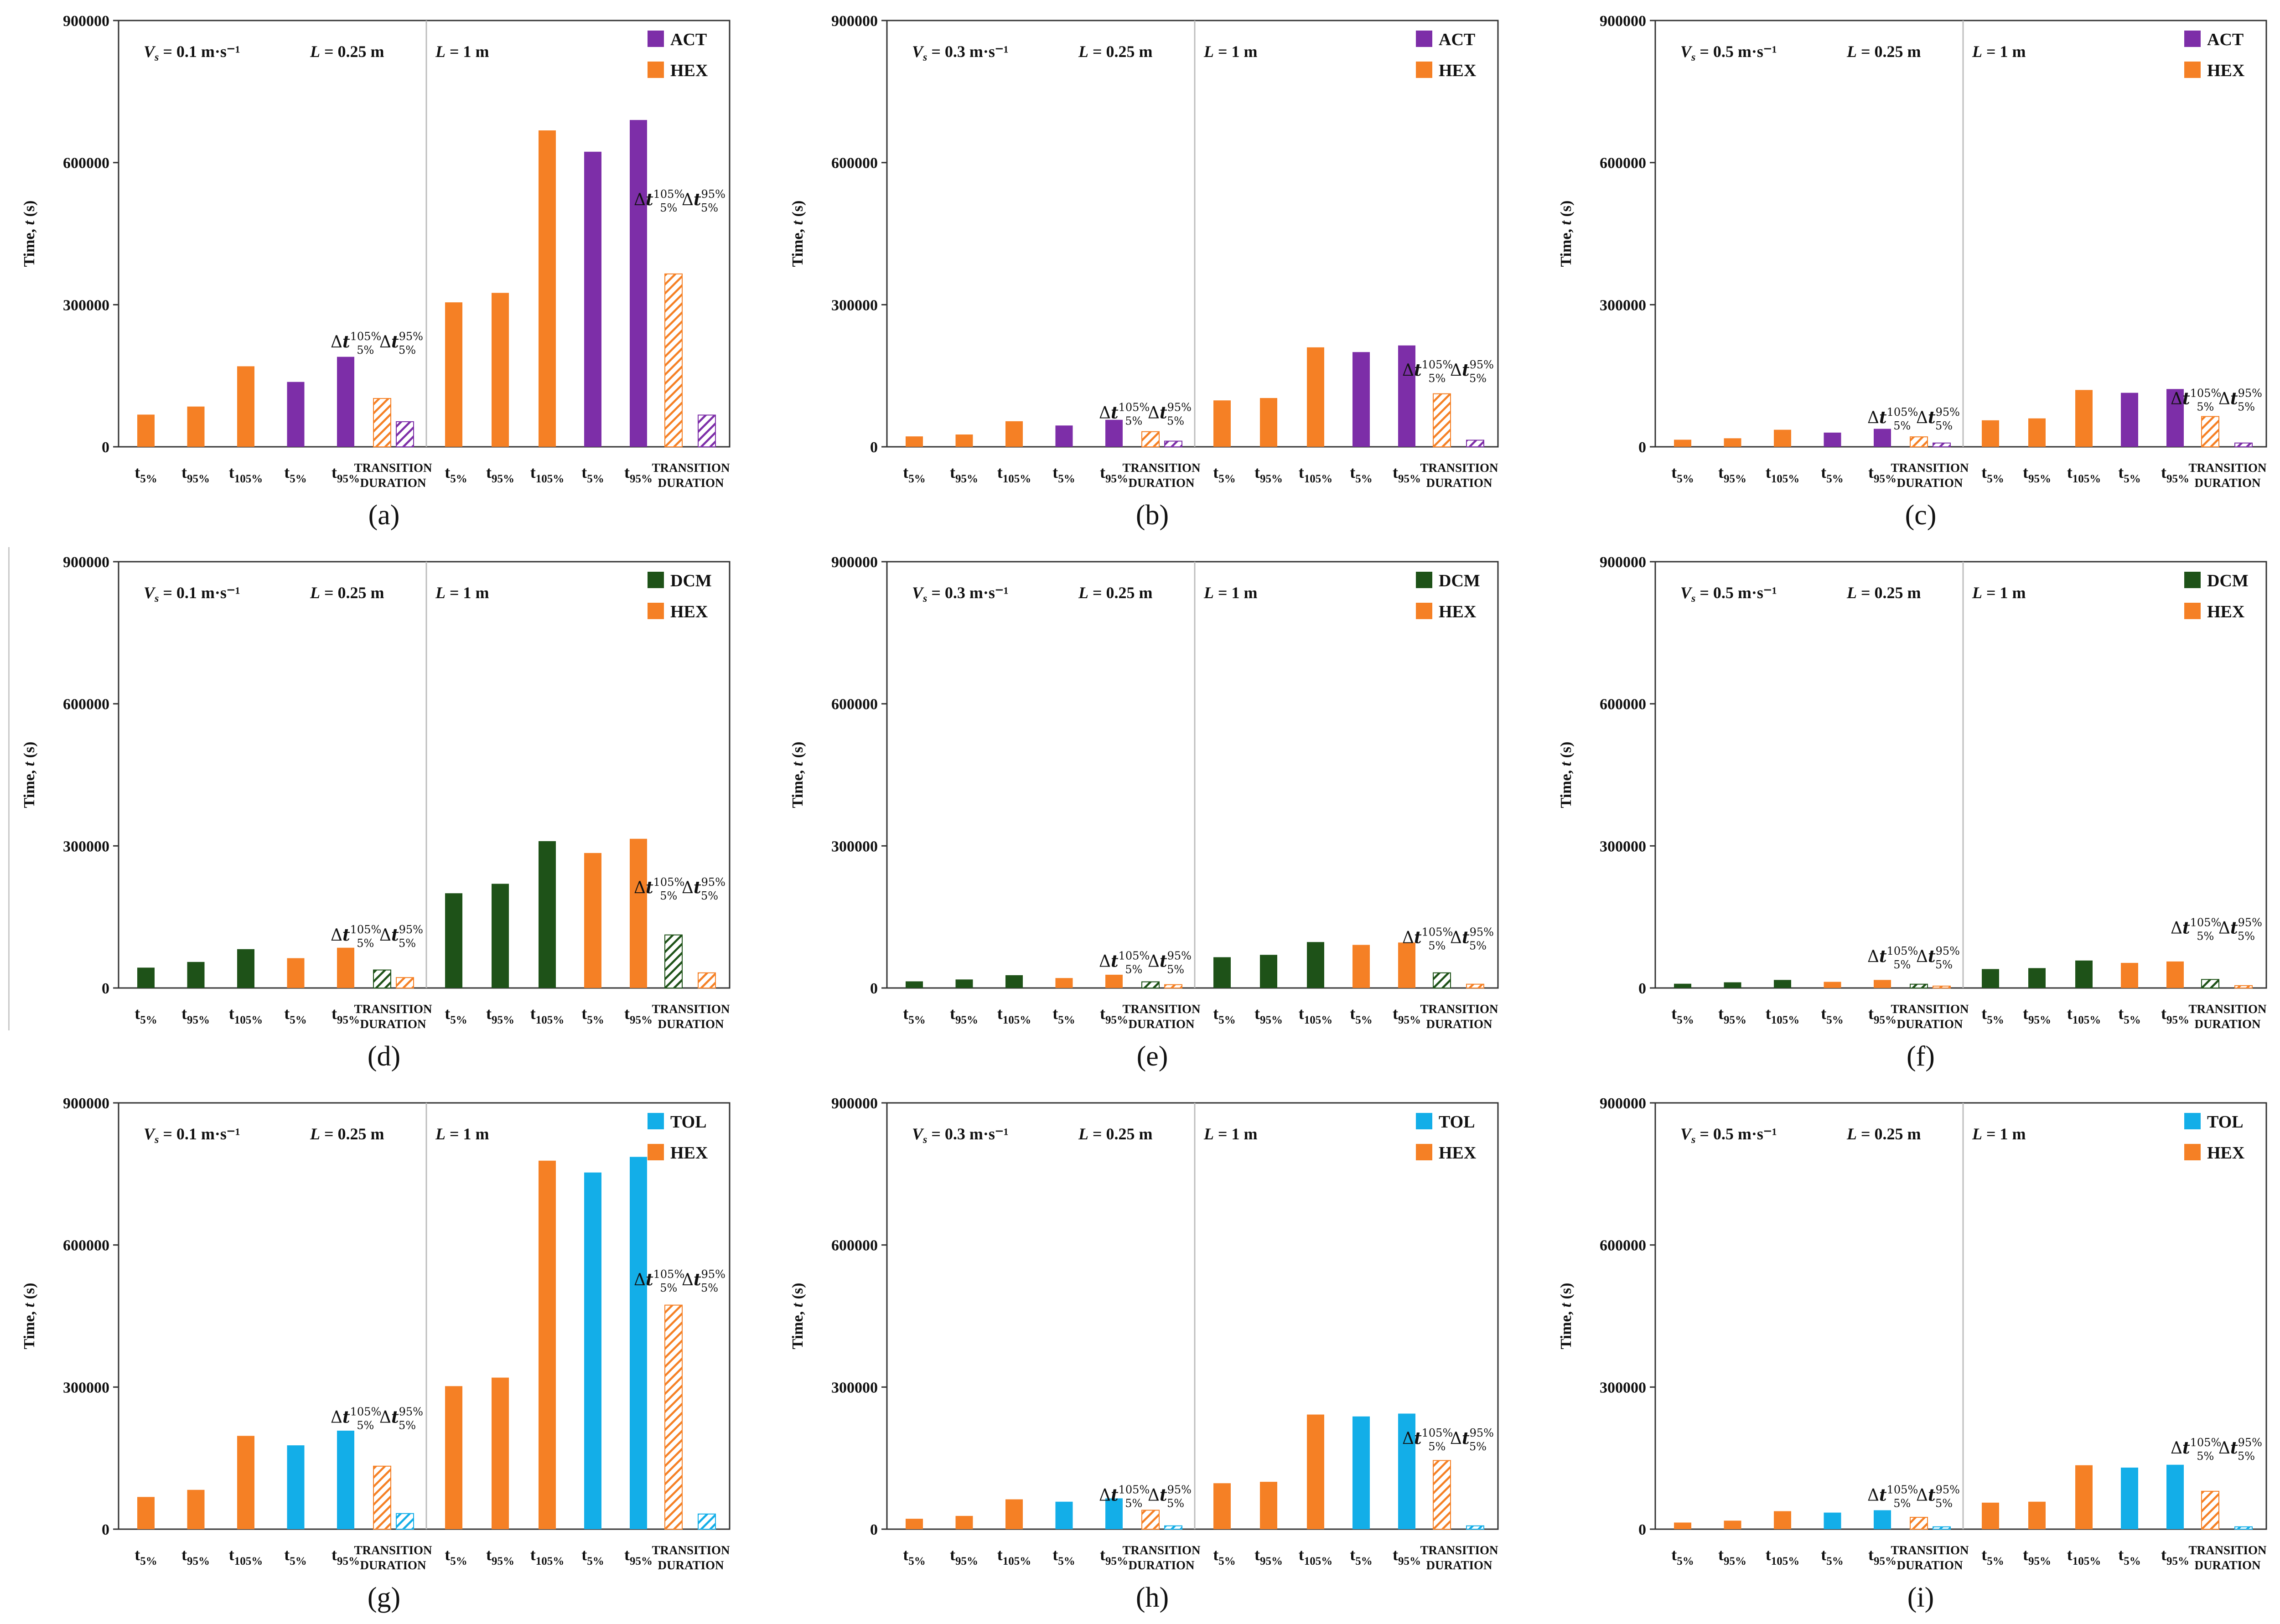 The width and height of the screenshot is (2280, 1624). Describe the element at coordinates (384, 515) in the screenshot. I see `panel-label: (a)` at that location.